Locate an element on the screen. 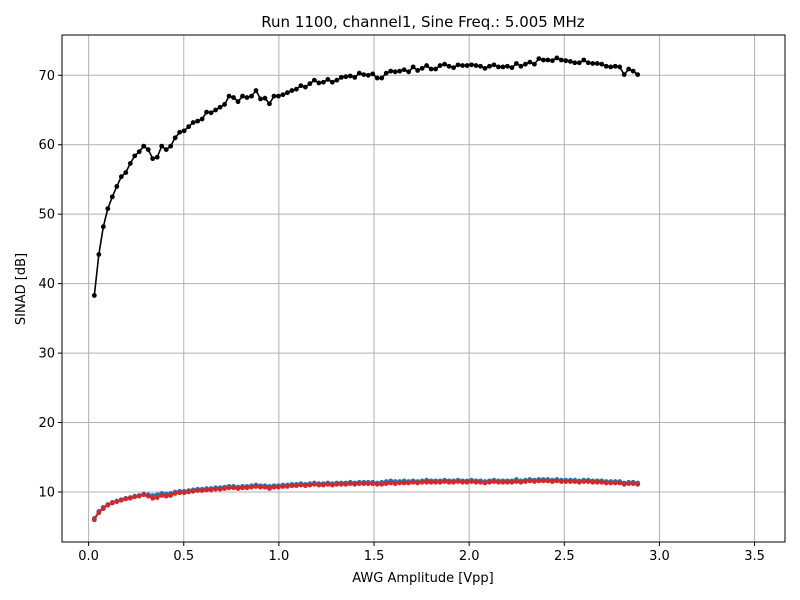  x-tick-label: 2.0 is located at coordinates (469, 556).